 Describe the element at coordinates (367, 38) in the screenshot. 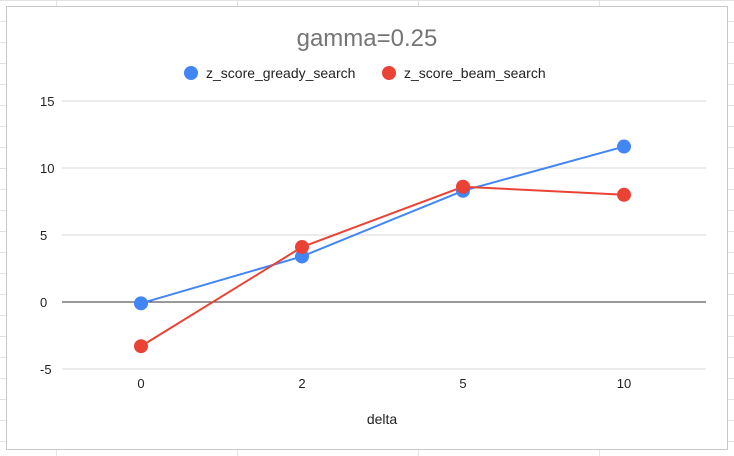

I see `chart-title: gamma=0.25` at that location.